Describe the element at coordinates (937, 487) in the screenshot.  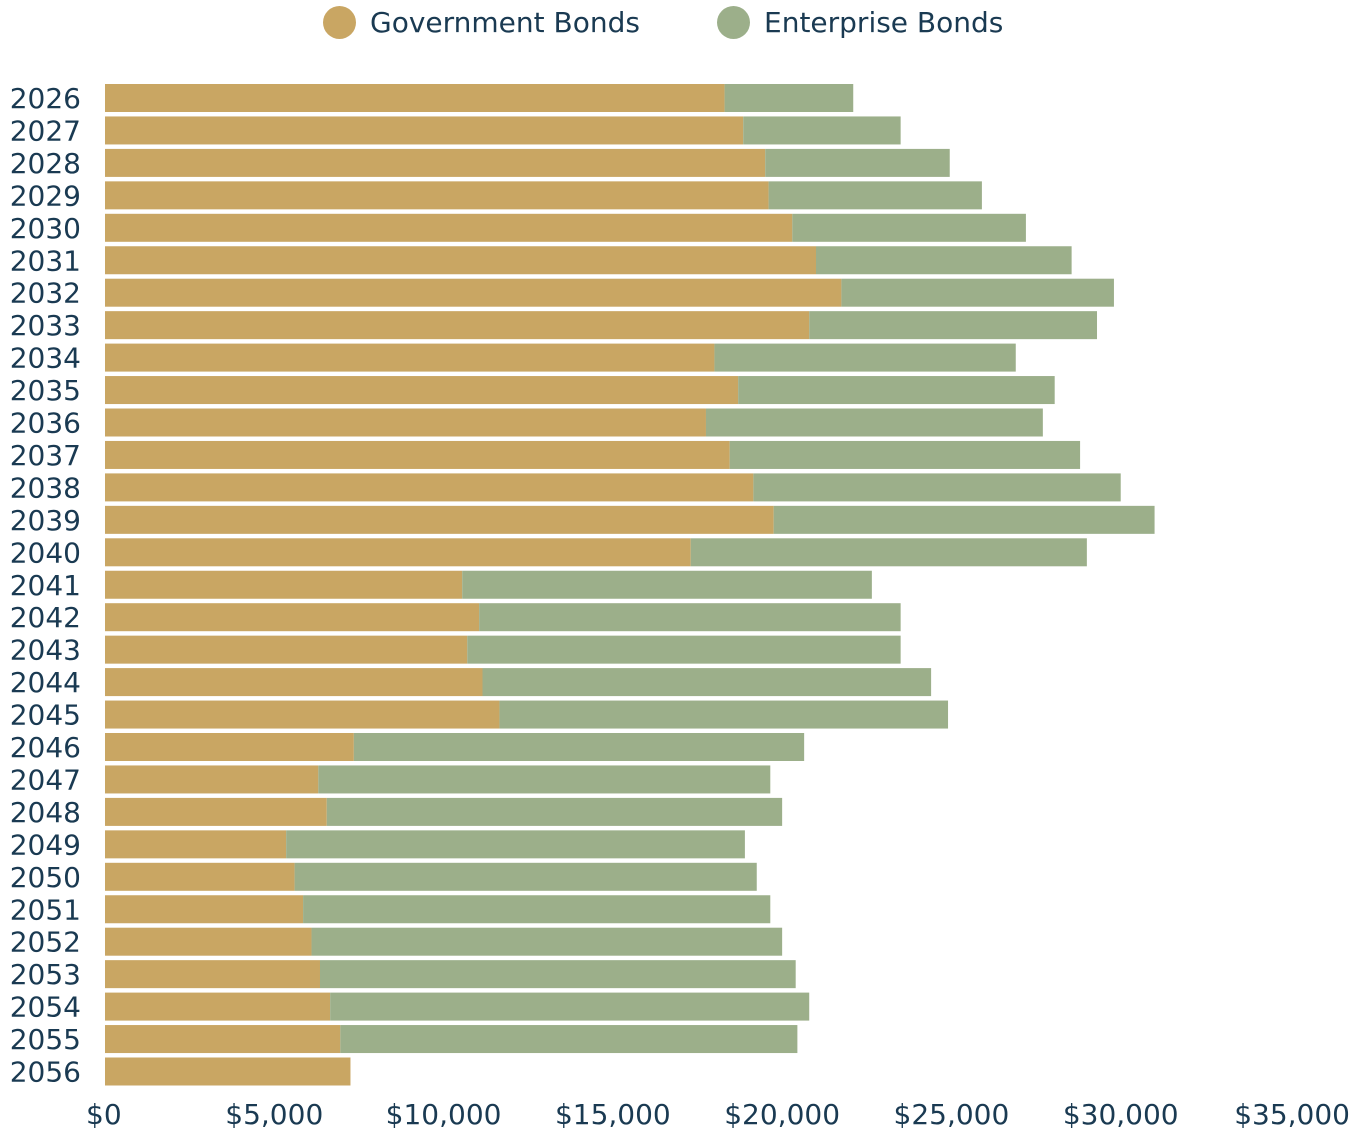
I see `bar-enterprise-2038` at that location.